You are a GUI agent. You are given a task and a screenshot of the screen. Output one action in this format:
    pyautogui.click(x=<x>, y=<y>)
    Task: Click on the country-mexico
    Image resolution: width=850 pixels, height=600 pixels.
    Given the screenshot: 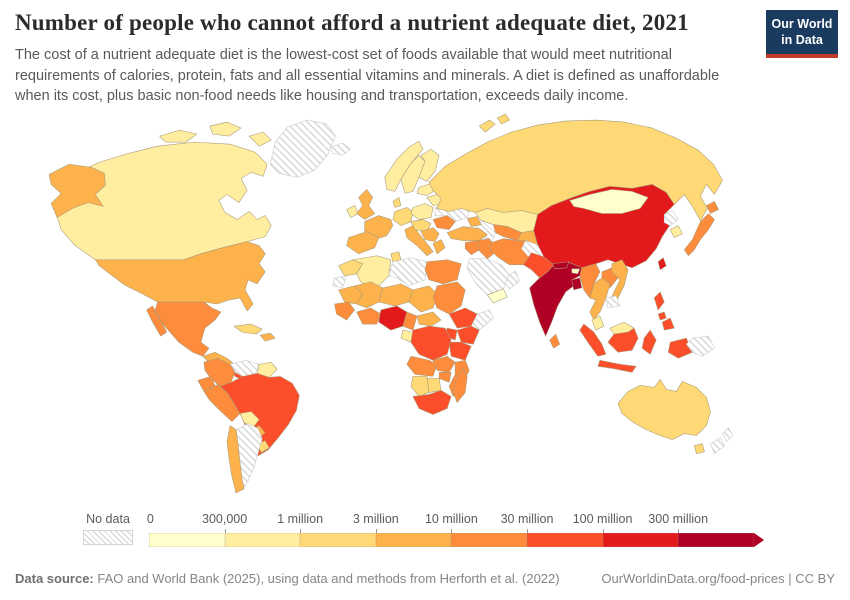 What is the action you would take?
    pyautogui.click(x=184, y=329)
    